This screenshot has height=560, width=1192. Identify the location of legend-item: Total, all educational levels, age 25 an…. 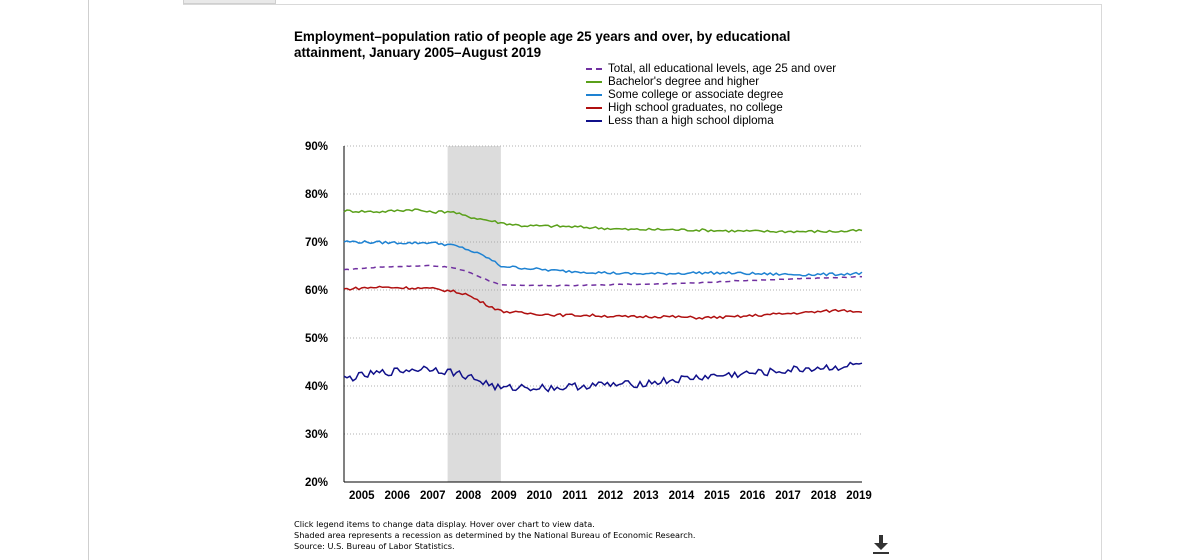
(711, 68).